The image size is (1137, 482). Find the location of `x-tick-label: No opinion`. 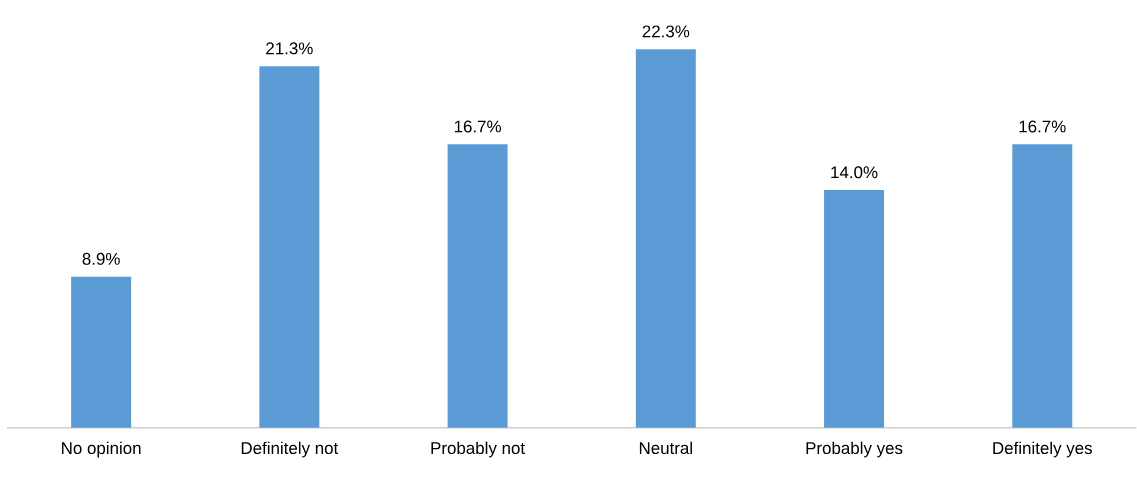

x-tick-label: No opinion is located at coordinates (101, 449).